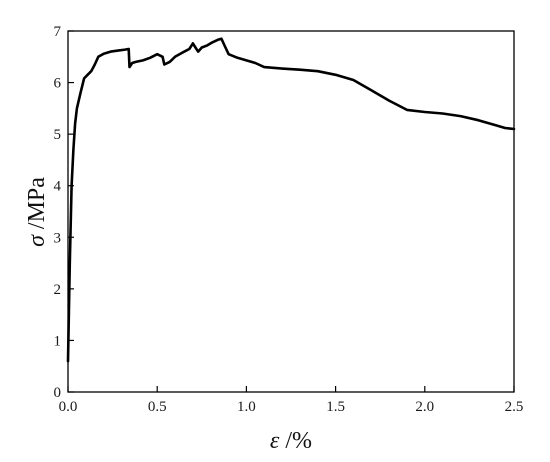  I want to click on x-axis-ticks, so click(291, 389).